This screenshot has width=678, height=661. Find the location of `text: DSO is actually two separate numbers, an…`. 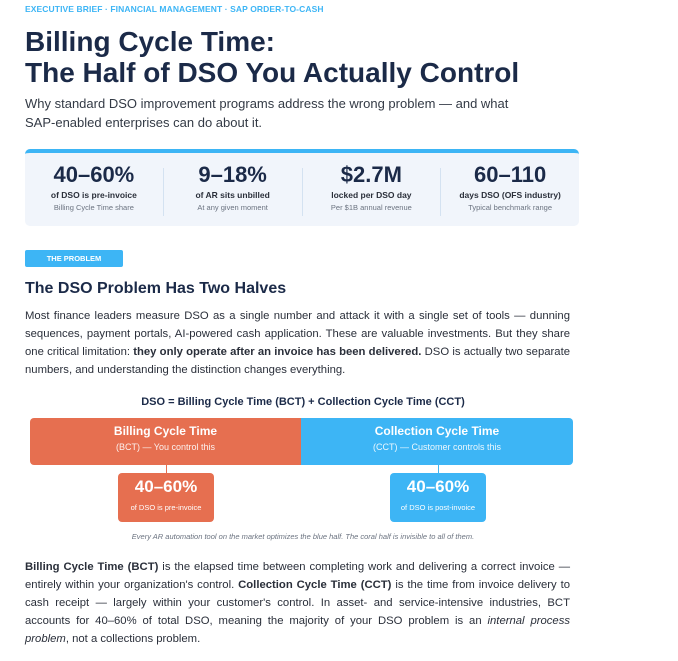

text: DSO is actually two separate numbers, an… is located at coordinates (297, 361).